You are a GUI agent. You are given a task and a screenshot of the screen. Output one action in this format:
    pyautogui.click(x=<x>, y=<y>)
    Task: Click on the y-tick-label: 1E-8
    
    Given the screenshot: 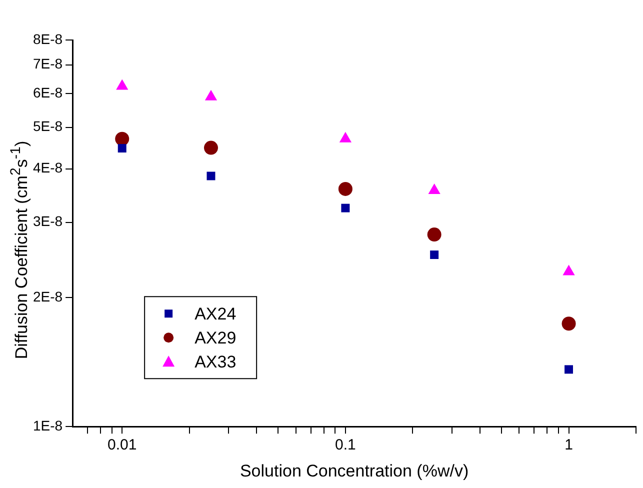 What is the action you would take?
    pyautogui.click(x=47, y=425)
    